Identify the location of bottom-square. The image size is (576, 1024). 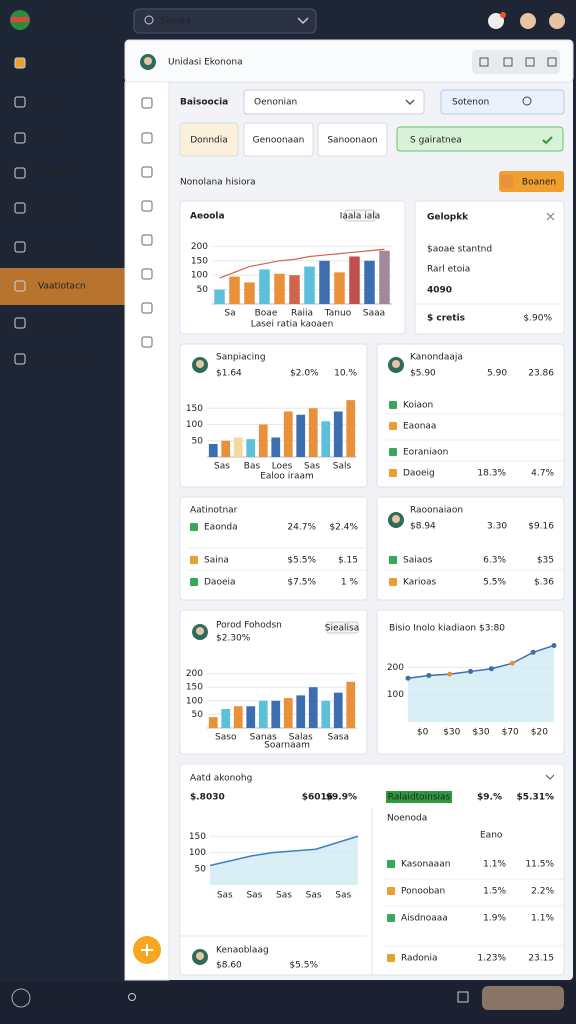
(463, 997).